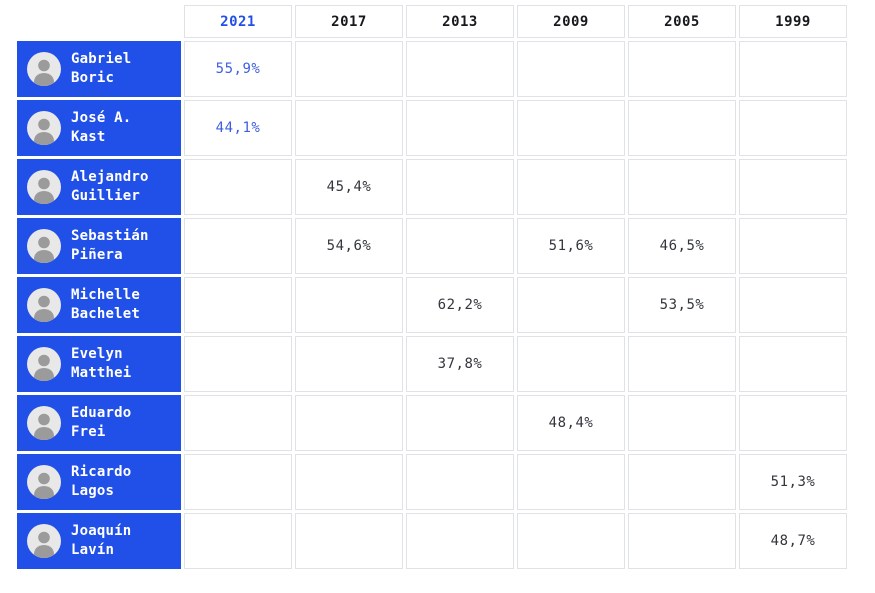 The image size is (875, 593). I want to click on candidate-last-name: Guillier, so click(106, 196).